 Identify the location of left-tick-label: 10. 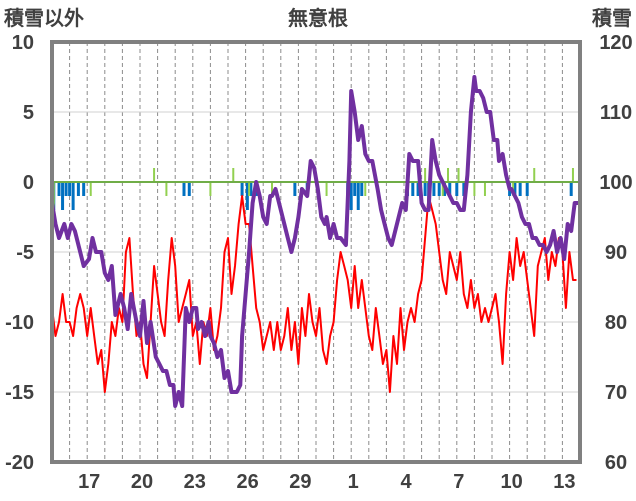
(23, 43).